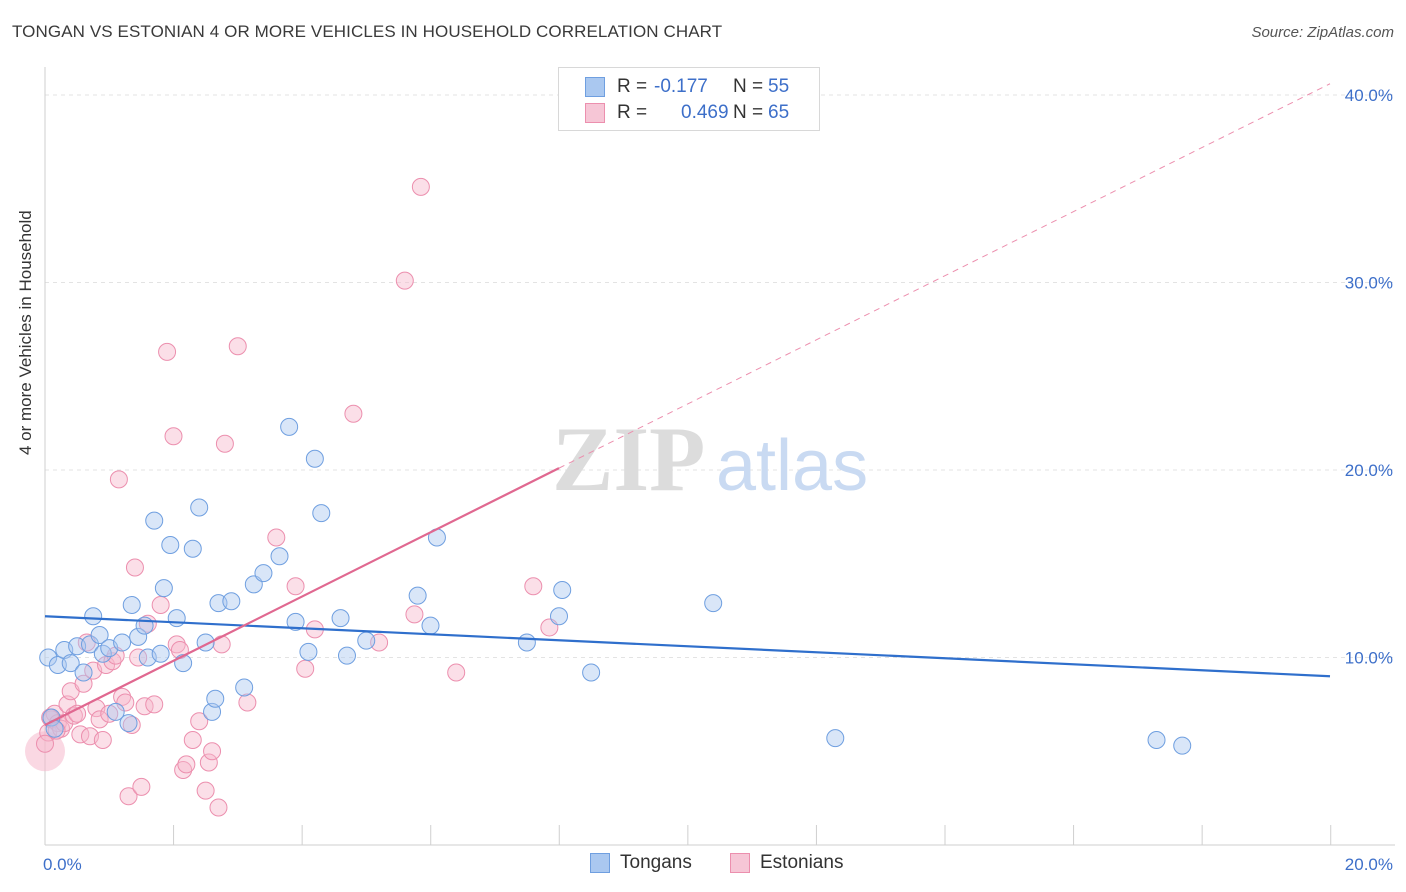  What do you see at coordinates (1369, 470) in the screenshot?
I see `y-tick-label: 20.0%` at bounding box center [1369, 470].